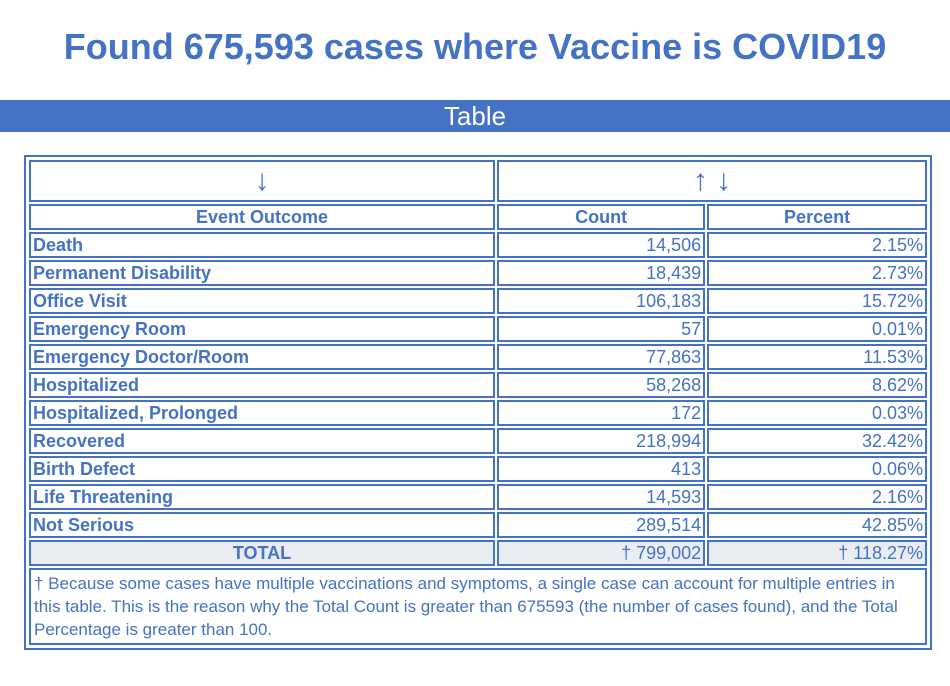 Image resolution: width=950 pixels, height=686 pixels. I want to click on table-row: Hospitalized 58,268 8.62%, so click(478, 385).